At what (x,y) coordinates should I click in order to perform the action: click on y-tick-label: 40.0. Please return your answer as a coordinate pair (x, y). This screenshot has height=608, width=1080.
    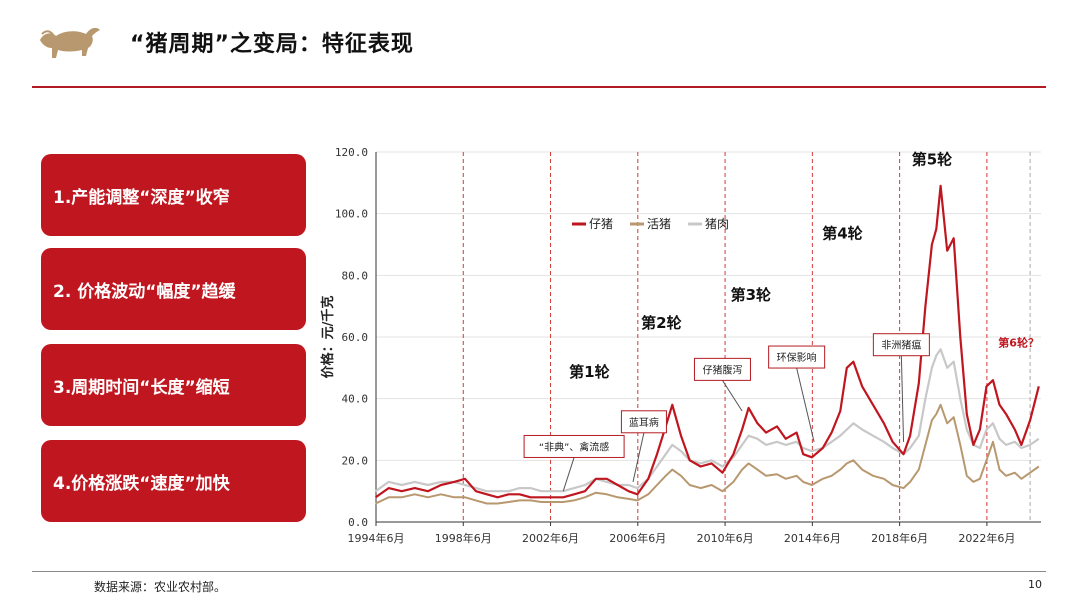
    Looking at the image, I should click on (355, 399).